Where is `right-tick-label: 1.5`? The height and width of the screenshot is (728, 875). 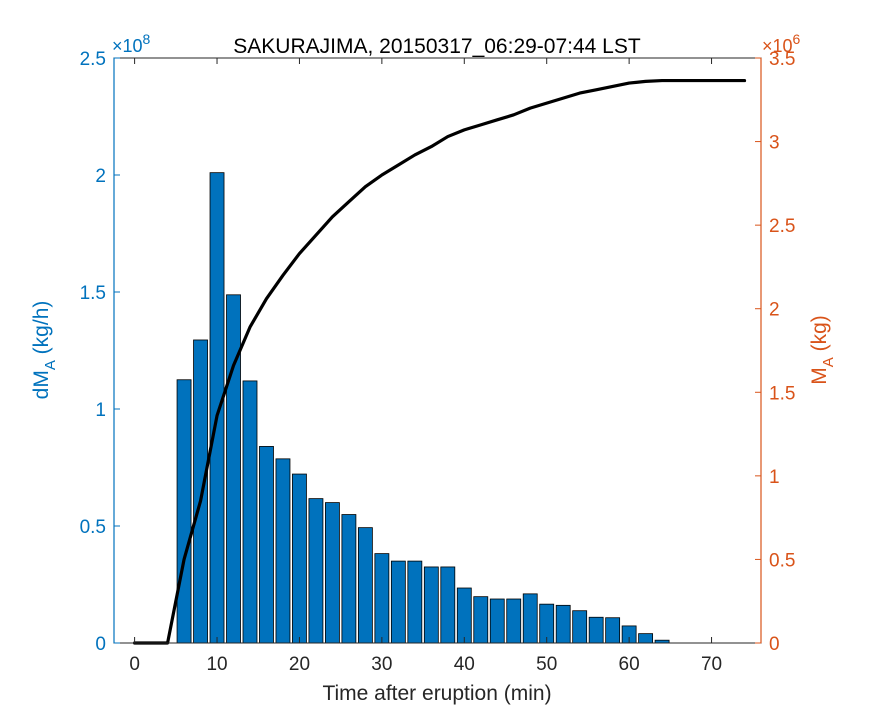 right-tick-label: 1.5 is located at coordinates (782, 393).